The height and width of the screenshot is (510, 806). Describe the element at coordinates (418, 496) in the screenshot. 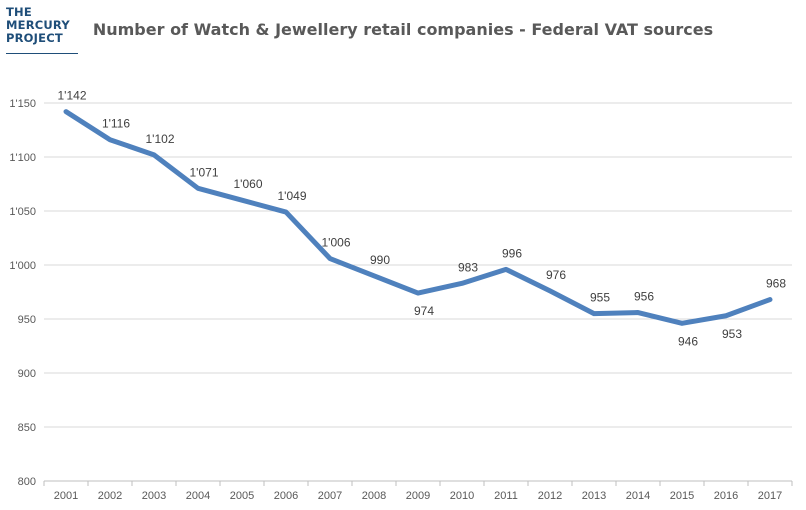

I see `x-tick-label: 2009` at that location.